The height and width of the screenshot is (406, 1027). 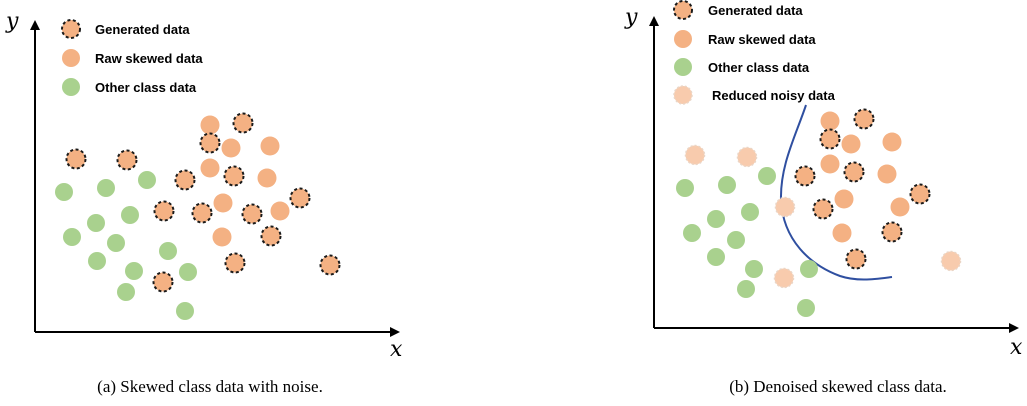 I want to click on legend-reduced-marker, so click(x=683, y=95).